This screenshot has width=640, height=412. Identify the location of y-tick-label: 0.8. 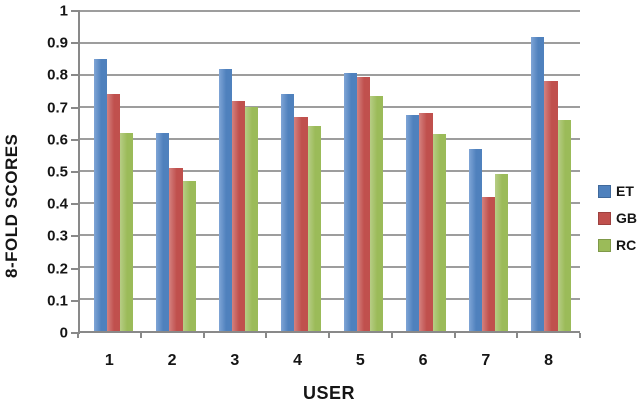
(57, 75).